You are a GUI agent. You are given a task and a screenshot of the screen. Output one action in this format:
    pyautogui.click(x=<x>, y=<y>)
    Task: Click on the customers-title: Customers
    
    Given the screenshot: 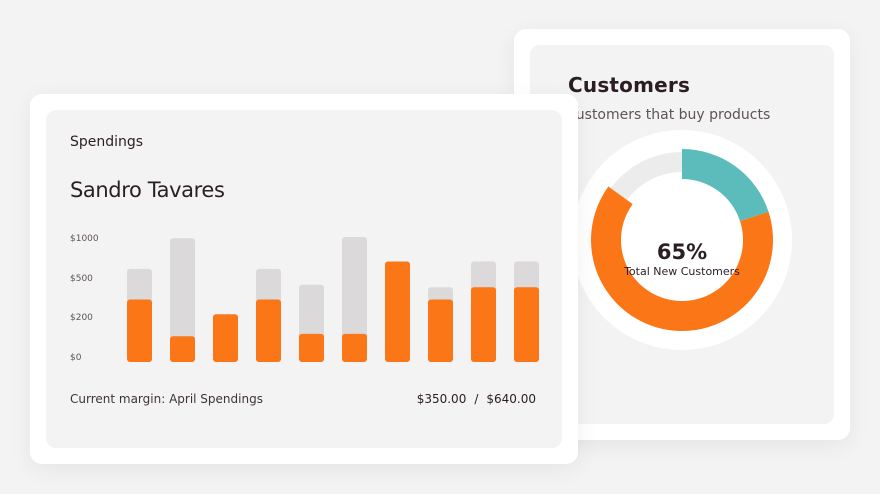 What is the action you would take?
    pyautogui.click(x=629, y=85)
    